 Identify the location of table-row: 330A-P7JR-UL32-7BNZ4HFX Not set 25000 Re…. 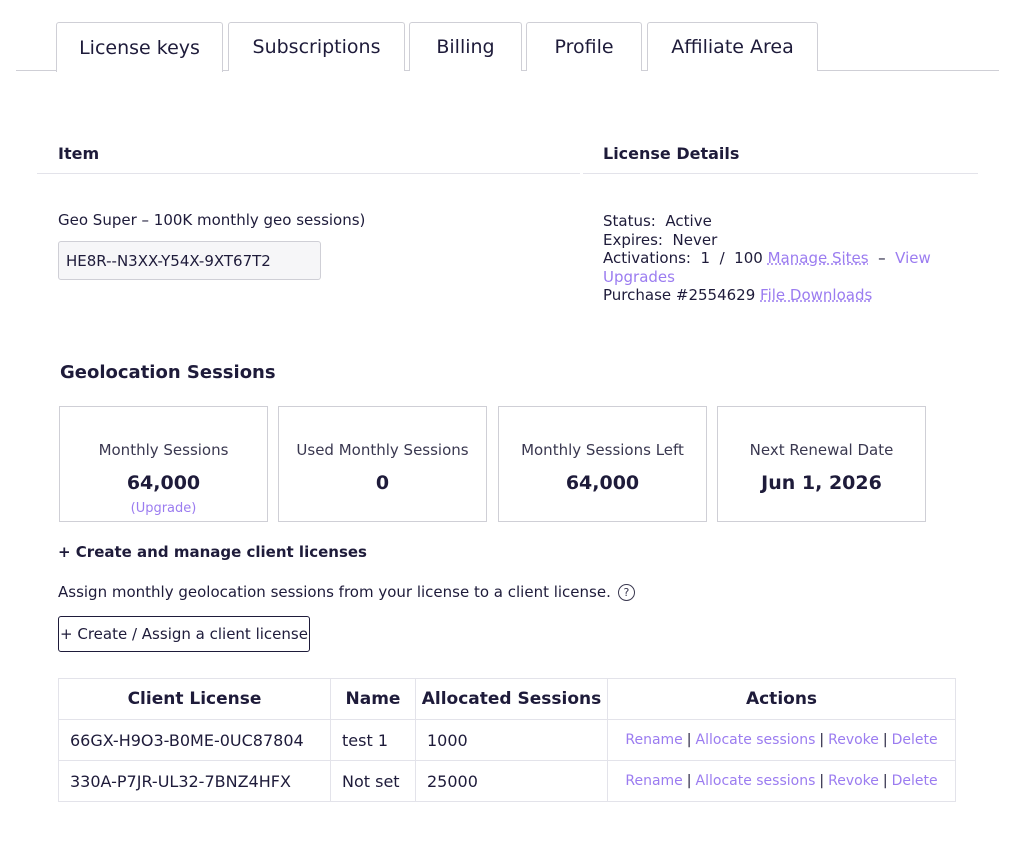
(507, 781).